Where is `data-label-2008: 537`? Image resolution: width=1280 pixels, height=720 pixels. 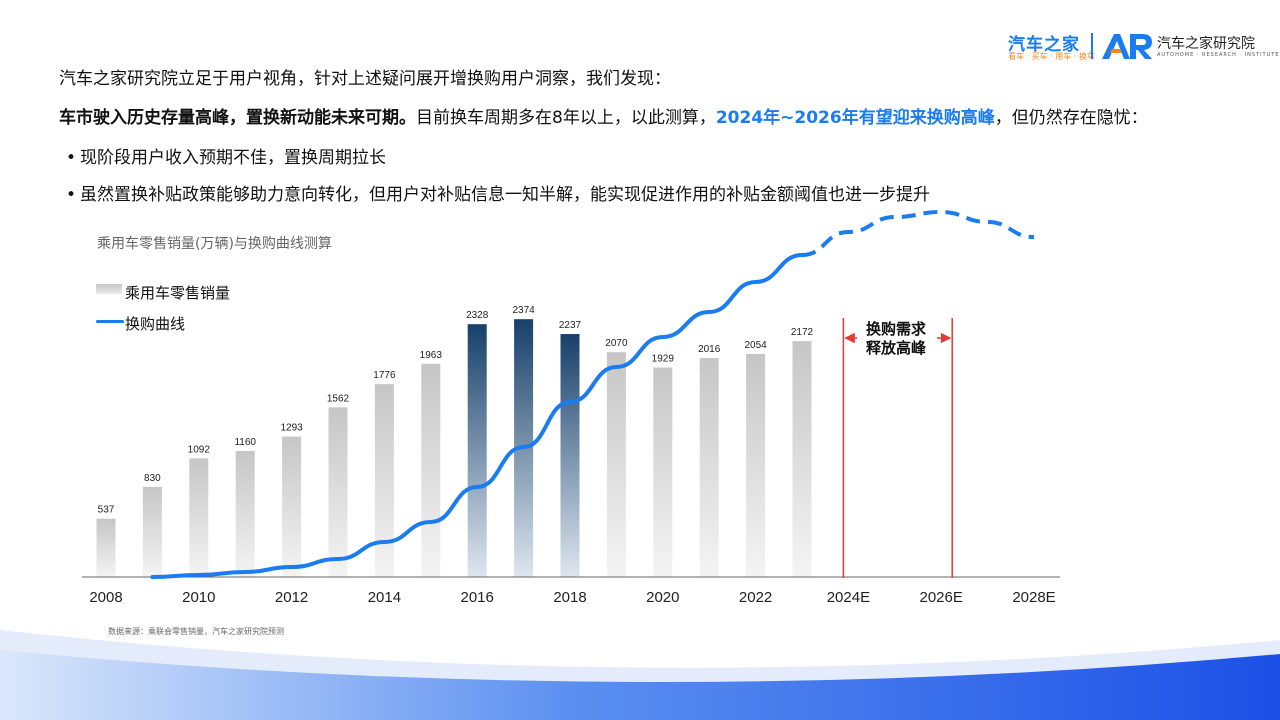 data-label-2008: 537 is located at coordinates (106, 510).